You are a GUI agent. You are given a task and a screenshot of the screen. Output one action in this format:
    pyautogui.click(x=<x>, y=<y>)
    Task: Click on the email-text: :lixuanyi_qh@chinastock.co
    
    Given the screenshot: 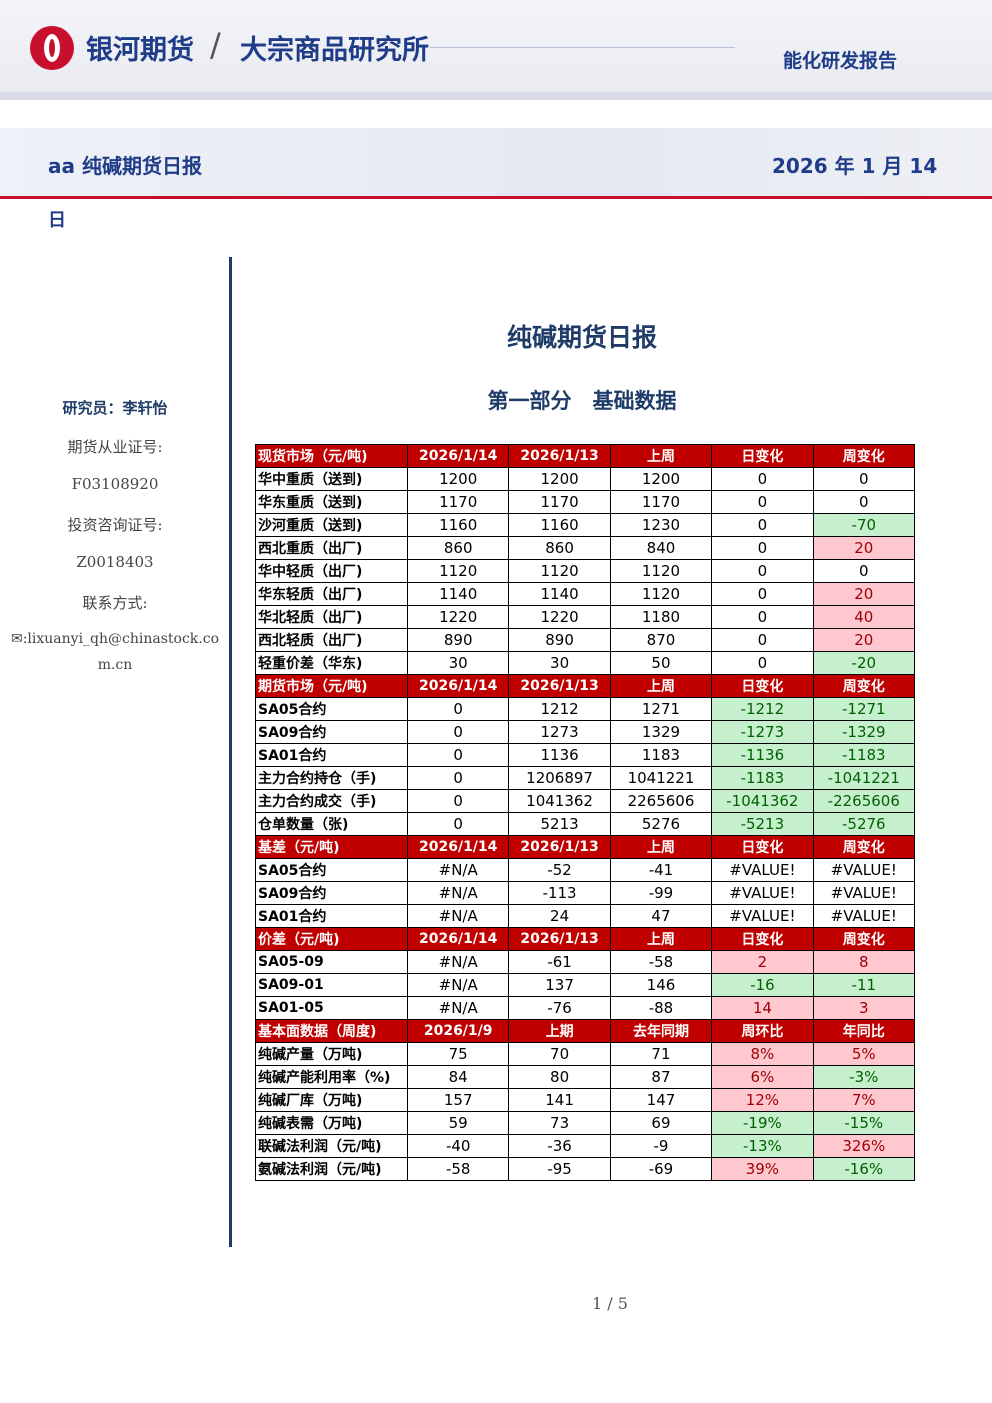 What is the action you would take?
    pyautogui.click(x=121, y=639)
    